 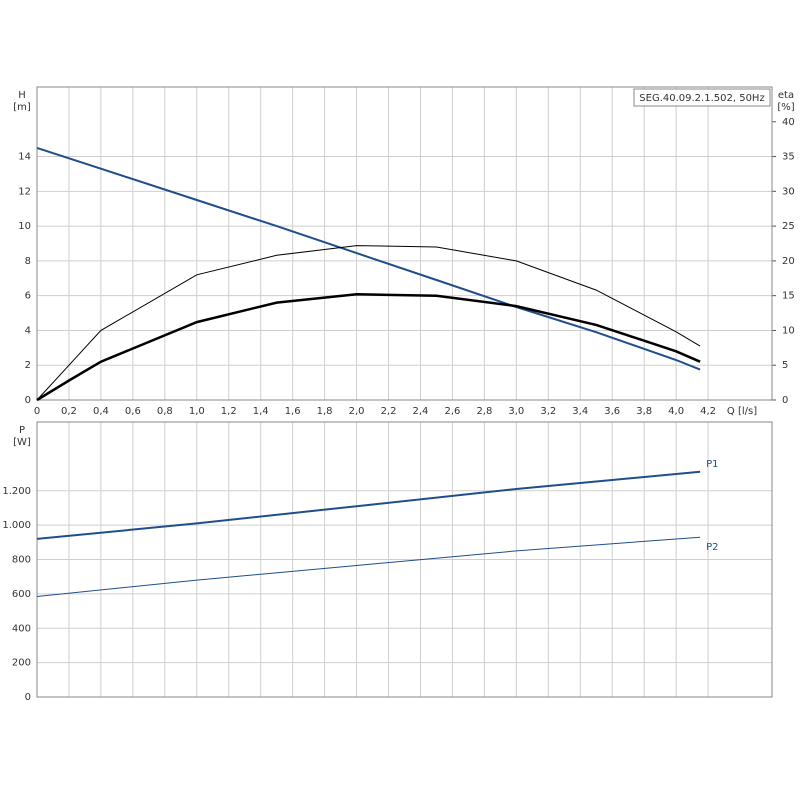 What do you see at coordinates (357, 411) in the screenshot?
I see `x-tick-label: 2,0` at bounding box center [357, 411].